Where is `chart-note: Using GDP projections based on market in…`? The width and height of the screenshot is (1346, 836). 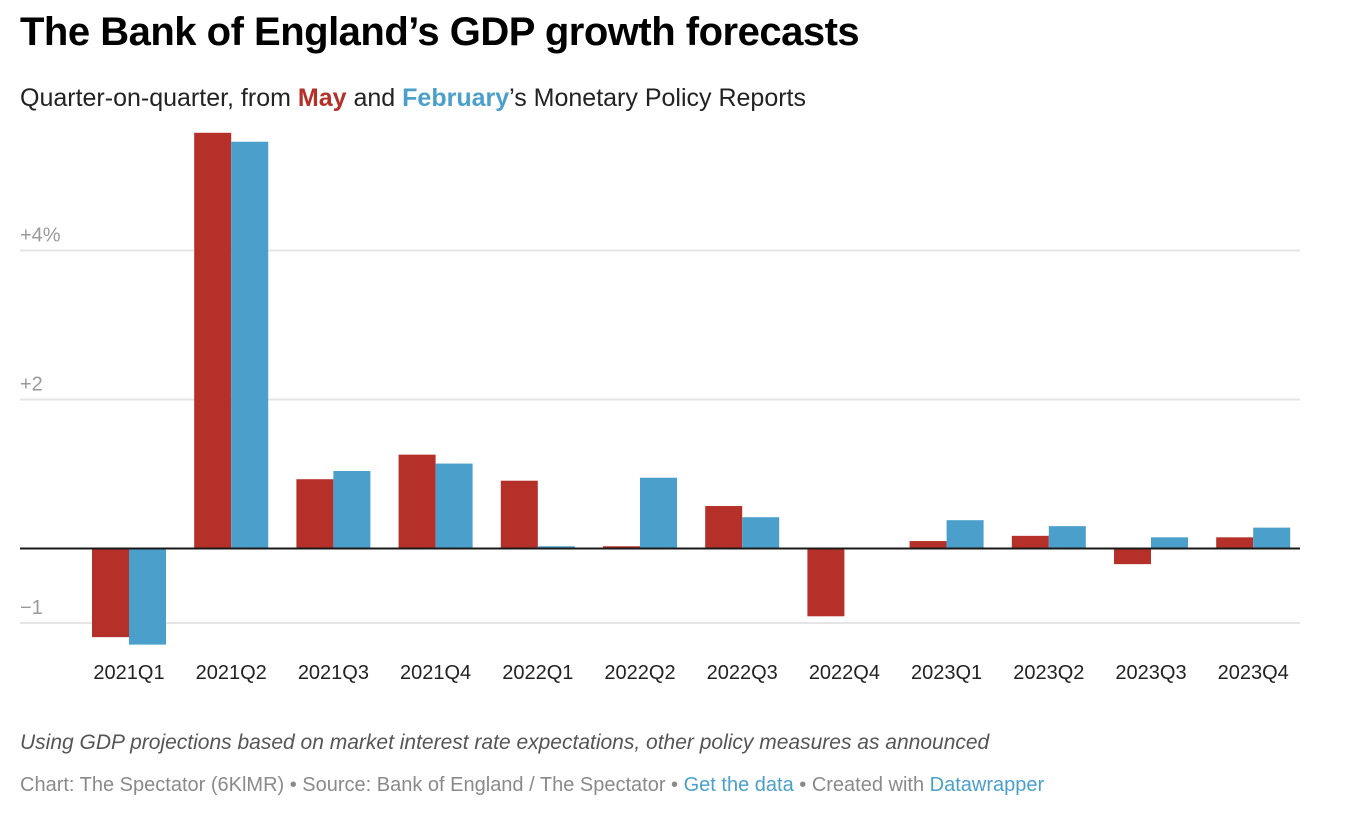
chart-note: Using GDP projections based on market in… is located at coordinates (505, 742).